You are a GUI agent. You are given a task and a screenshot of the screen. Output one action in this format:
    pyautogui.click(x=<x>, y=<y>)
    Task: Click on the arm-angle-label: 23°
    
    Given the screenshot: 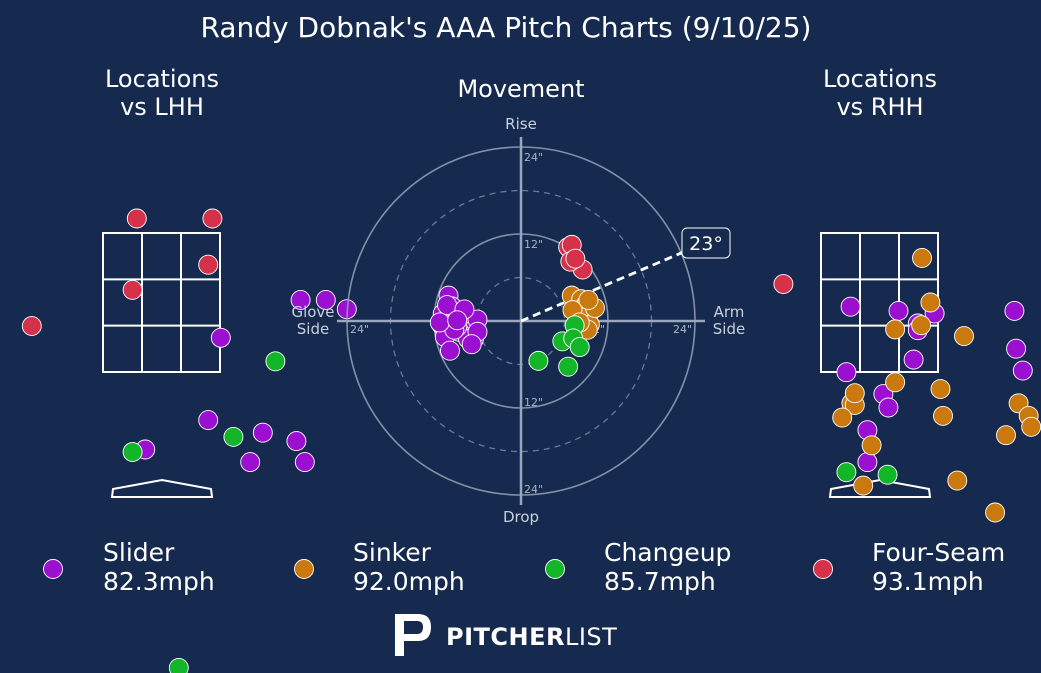 What is the action you would take?
    pyautogui.click(x=706, y=244)
    